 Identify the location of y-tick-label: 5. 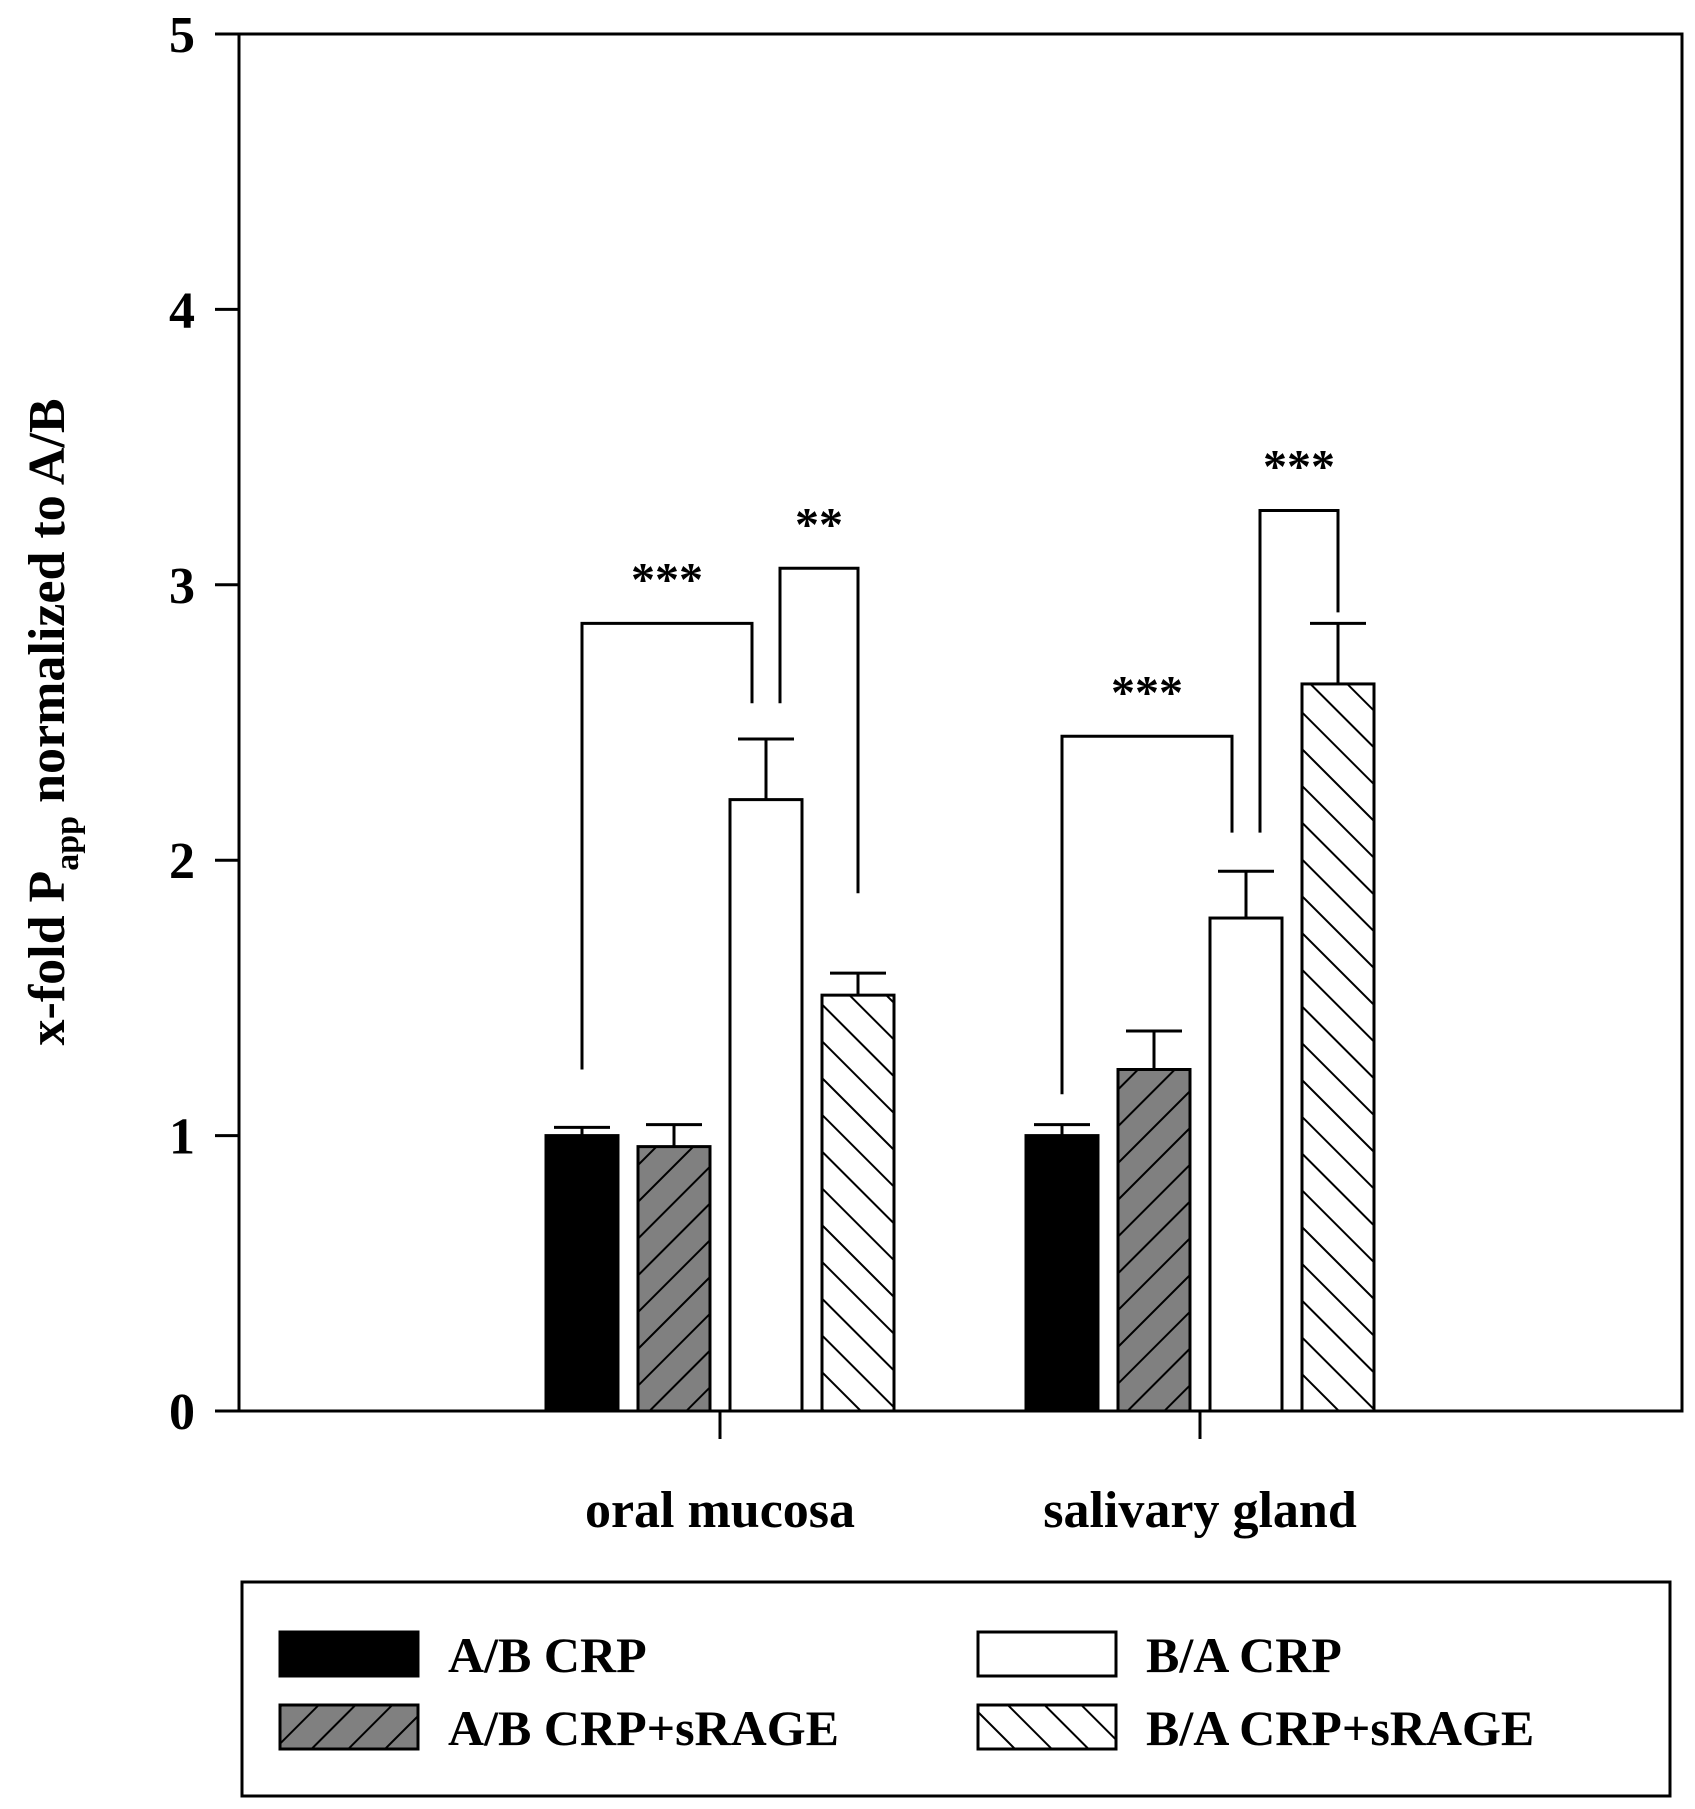
(182, 35).